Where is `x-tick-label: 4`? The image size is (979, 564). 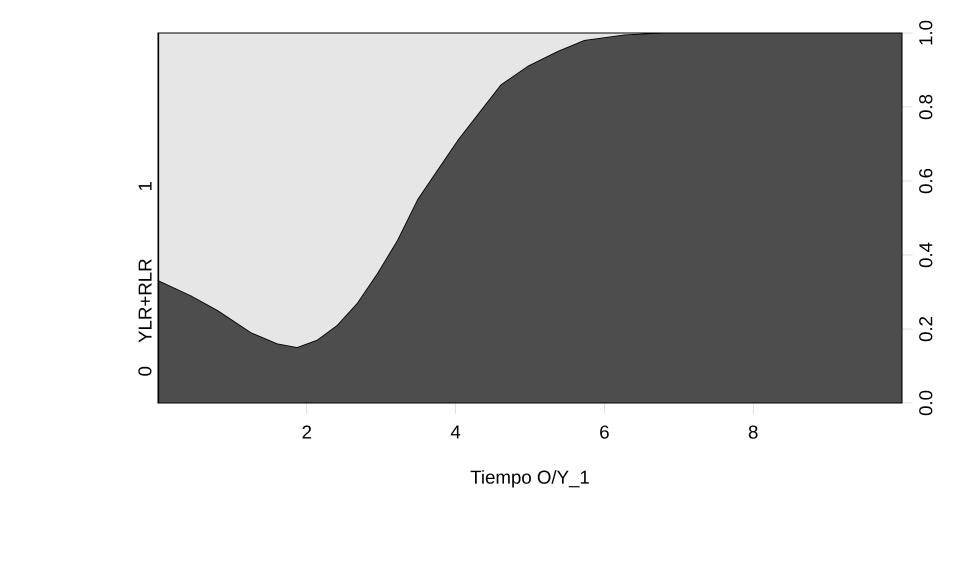 x-tick-label: 4 is located at coordinates (455, 431).